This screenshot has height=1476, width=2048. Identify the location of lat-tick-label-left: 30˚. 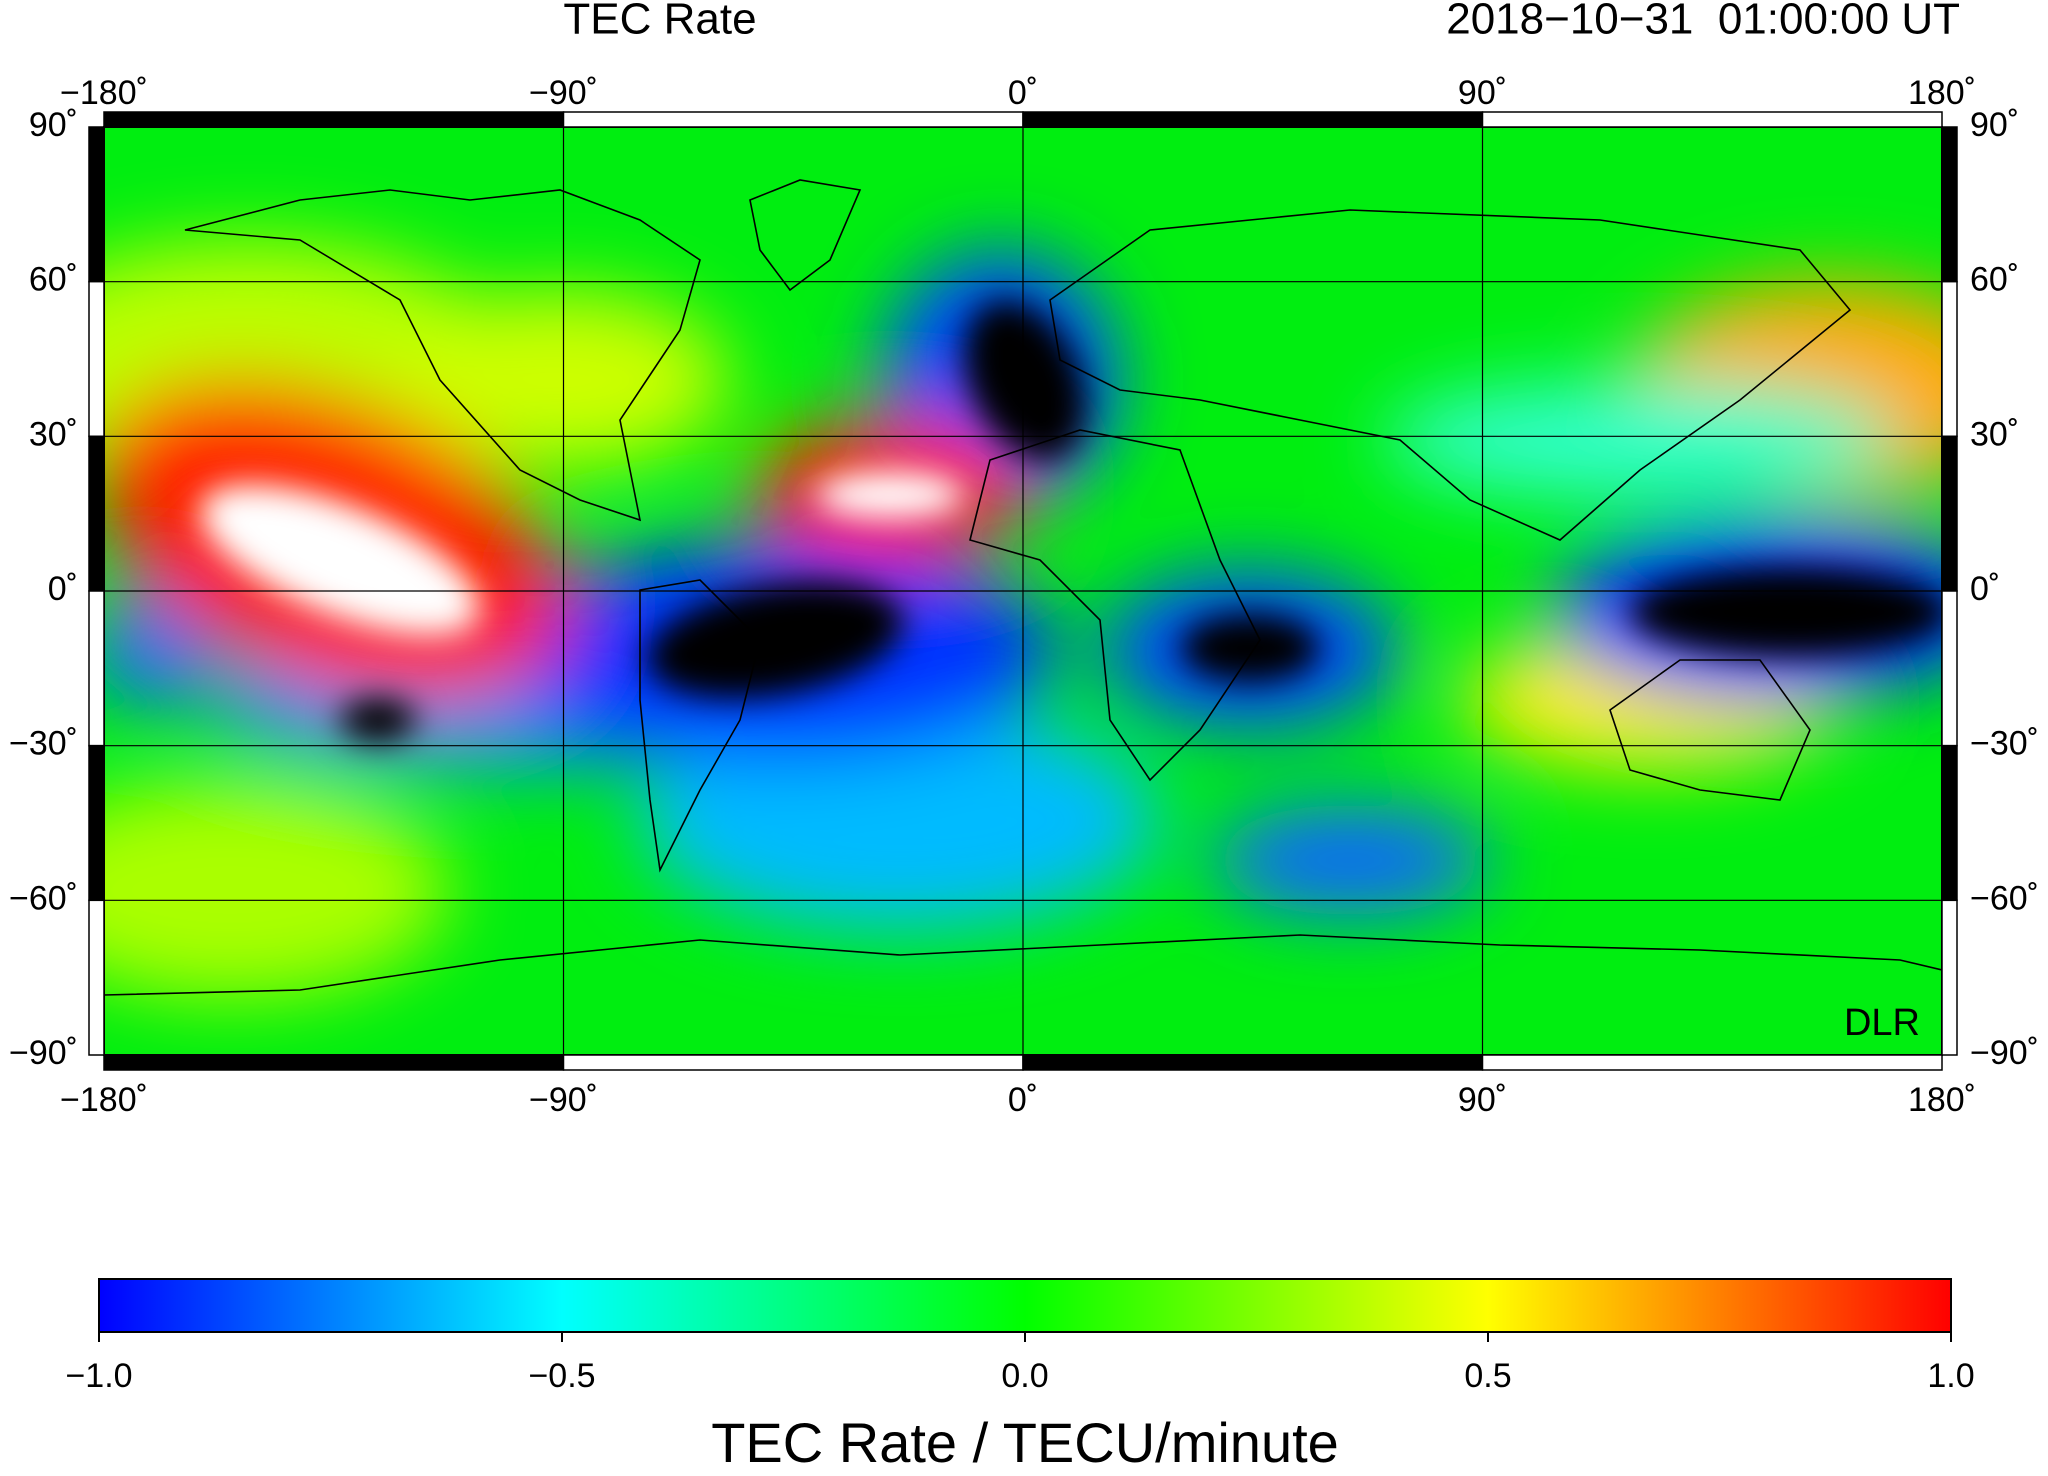
(53, 434).